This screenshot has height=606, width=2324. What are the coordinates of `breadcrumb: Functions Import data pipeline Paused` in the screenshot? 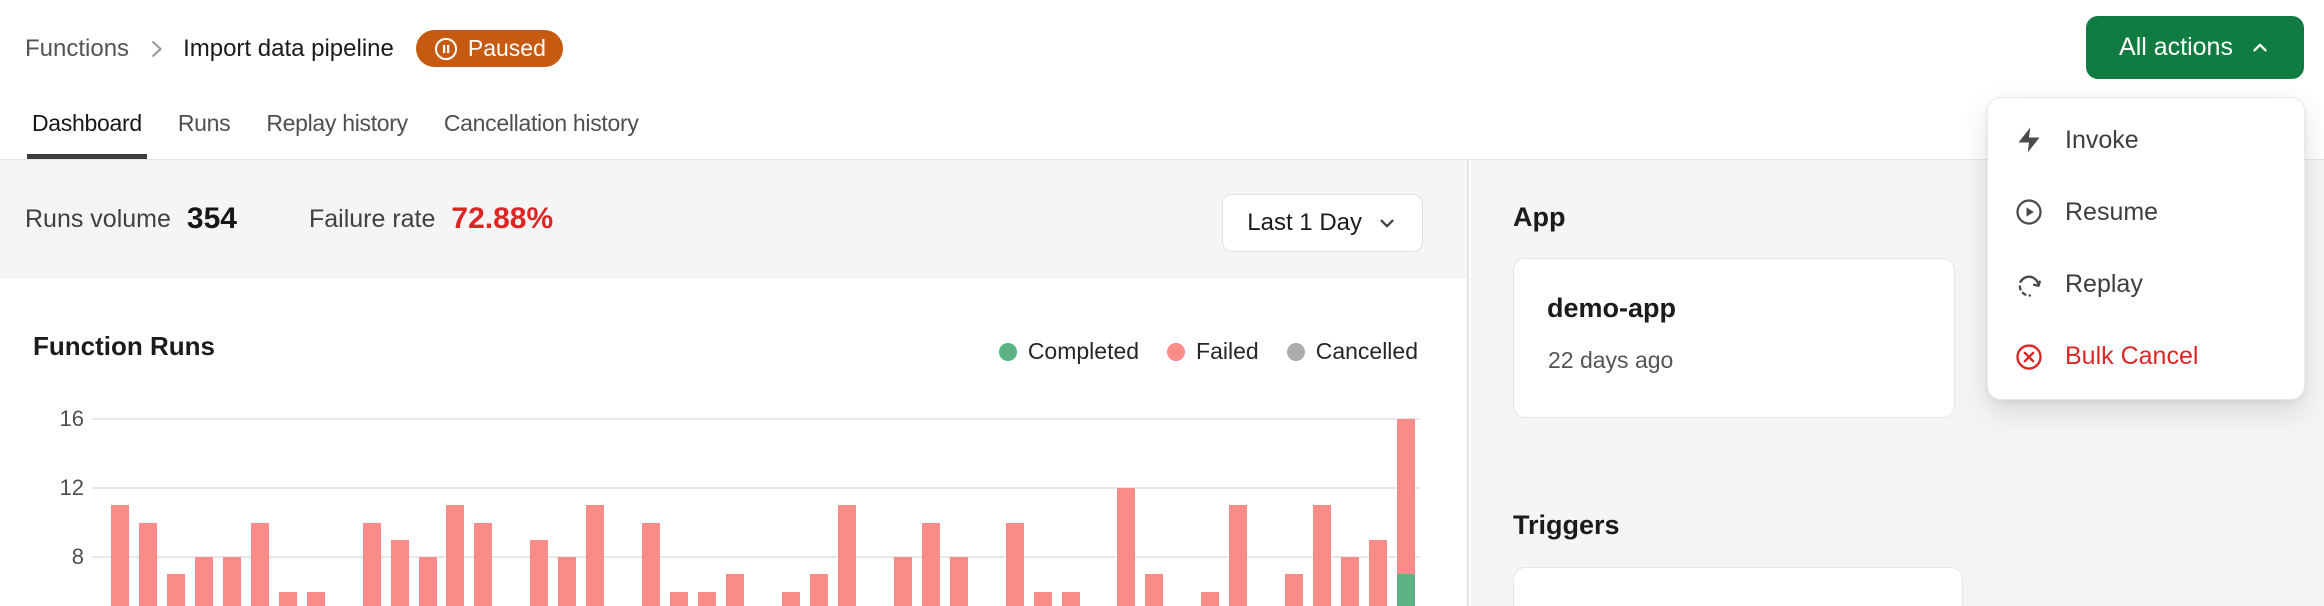 It's located at (294, 48).